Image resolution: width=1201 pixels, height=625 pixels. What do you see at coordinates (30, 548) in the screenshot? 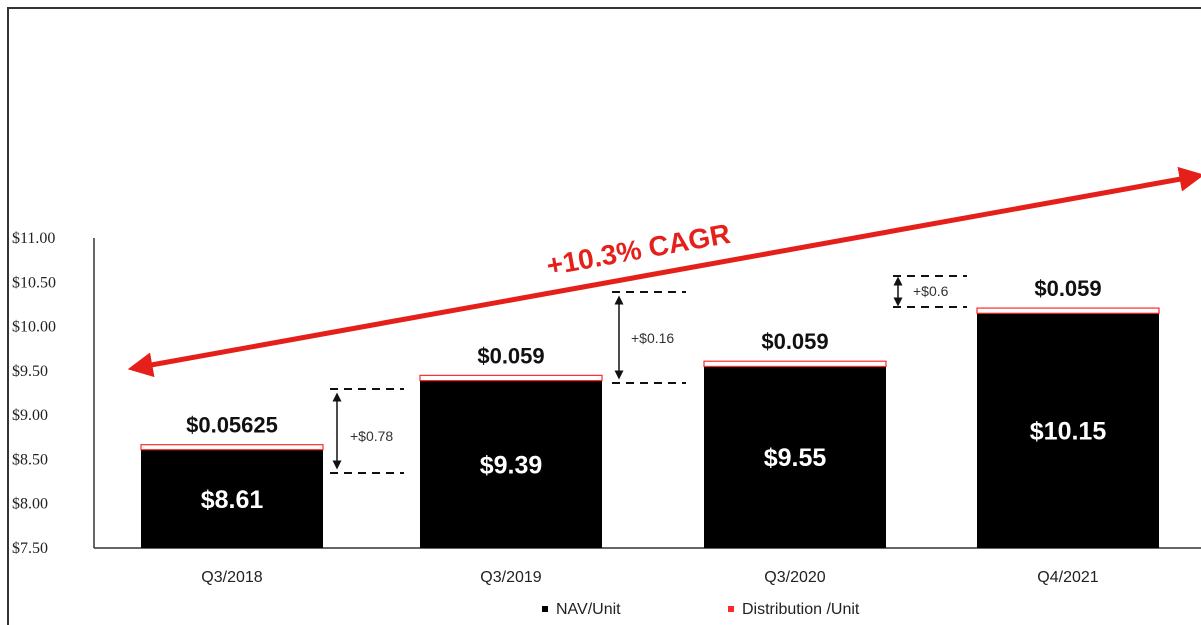
I see `y-tick-label: $7.50` at bounding box center [30, 548].